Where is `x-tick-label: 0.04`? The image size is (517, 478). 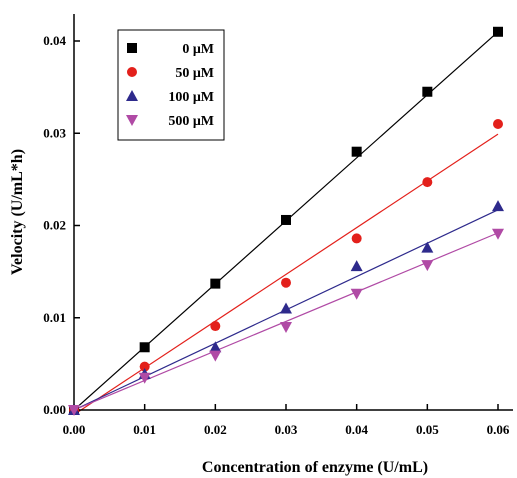
x-tick-label: 0.04 is located at coordinates (356, 429).